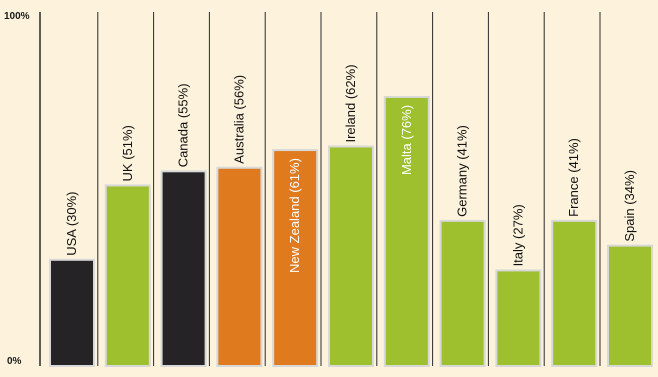 The height and width of the screenshot is (377, 658). I want to click on y-tick-label-min: 0%, so click(14, 361).